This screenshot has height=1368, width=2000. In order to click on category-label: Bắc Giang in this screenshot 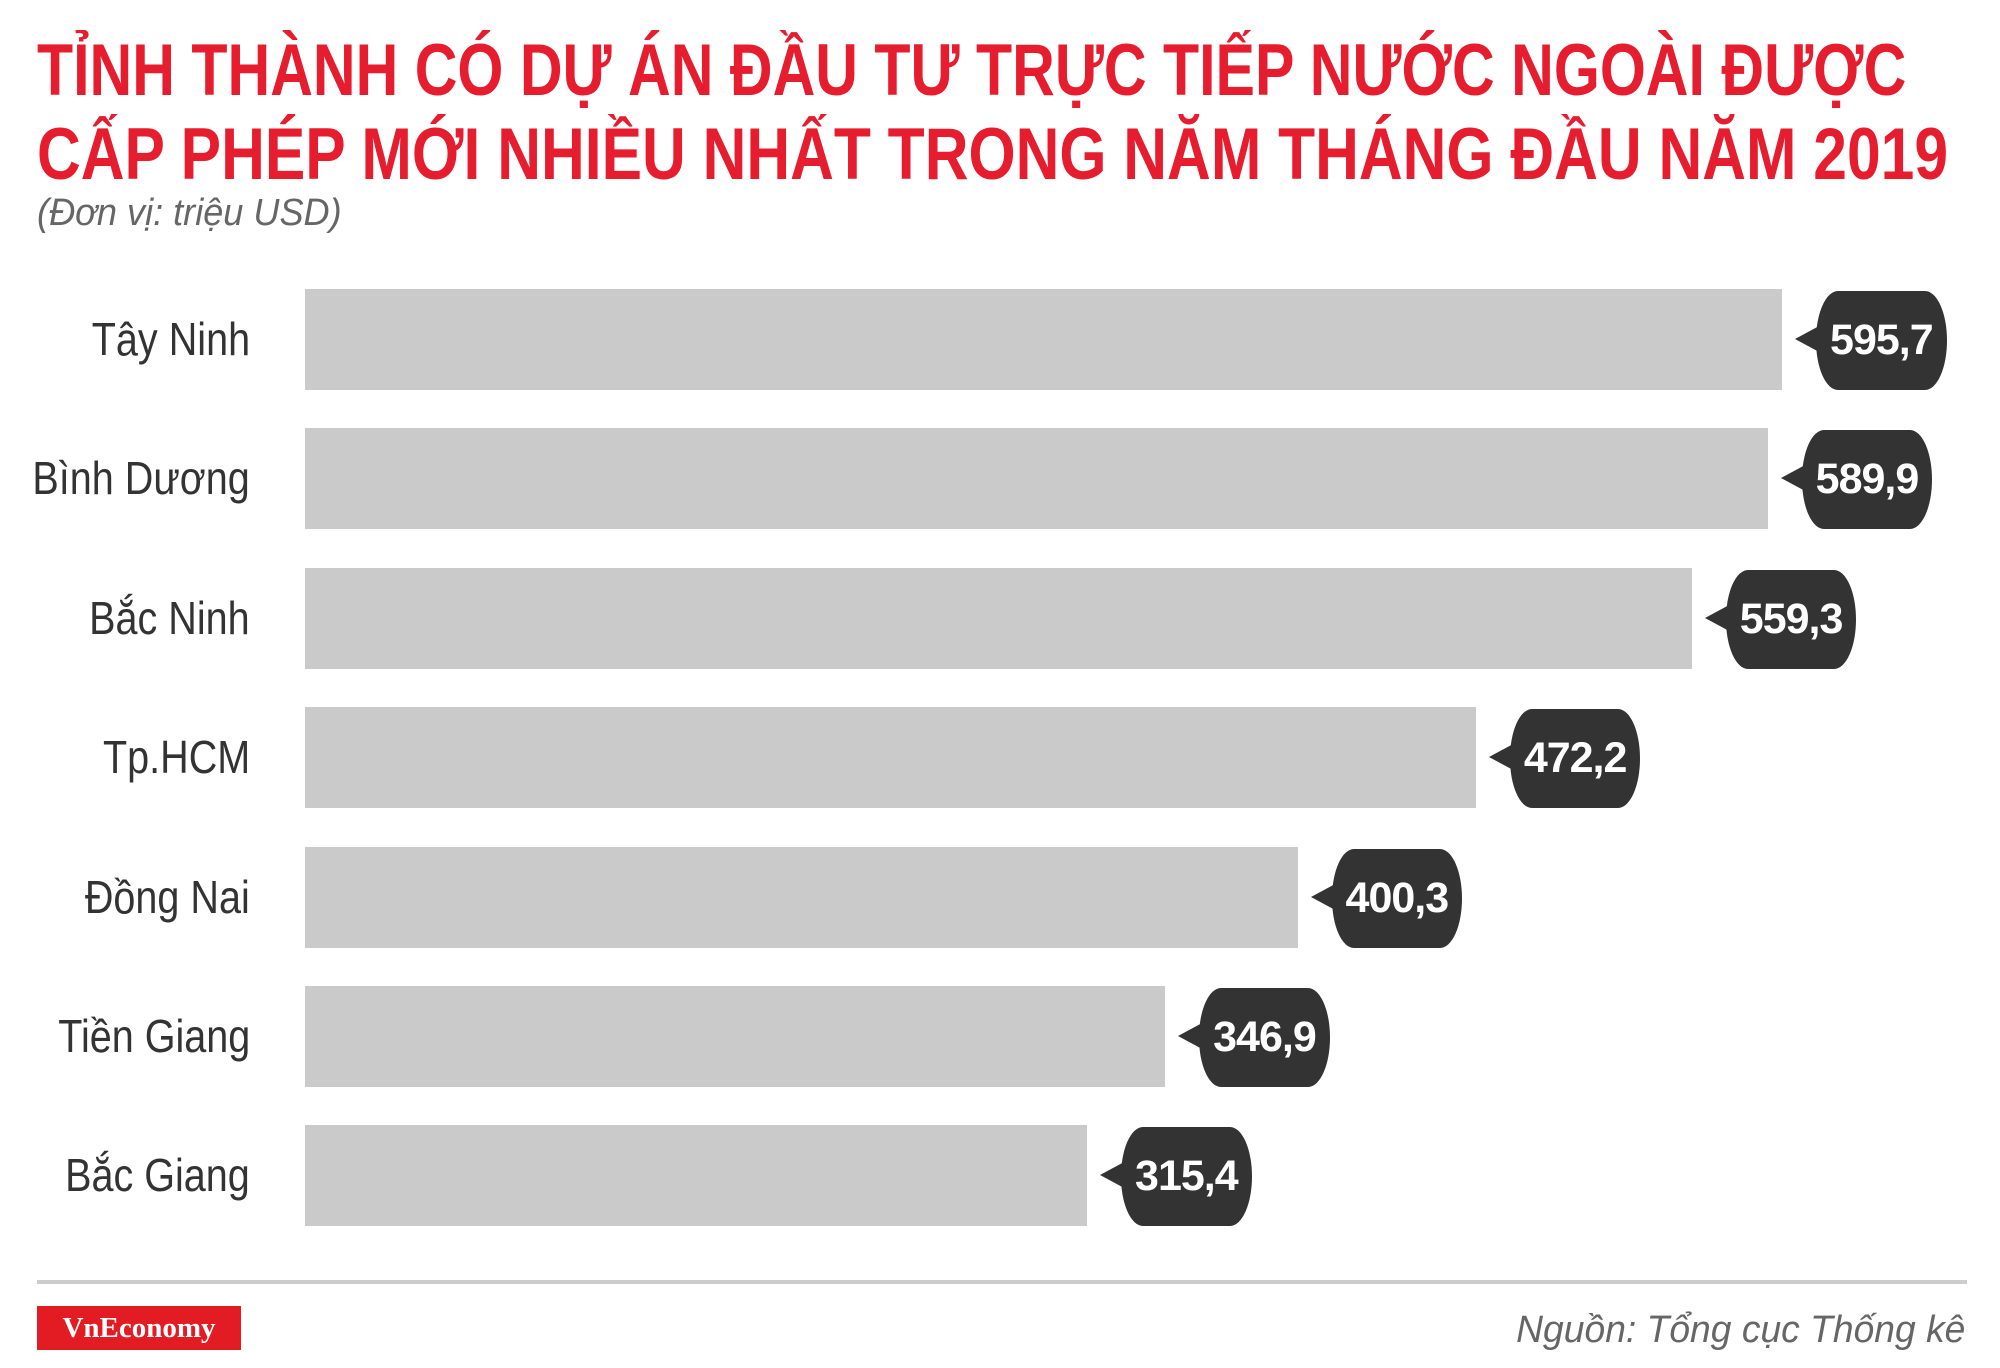, I will do `click(157, 1175)`.